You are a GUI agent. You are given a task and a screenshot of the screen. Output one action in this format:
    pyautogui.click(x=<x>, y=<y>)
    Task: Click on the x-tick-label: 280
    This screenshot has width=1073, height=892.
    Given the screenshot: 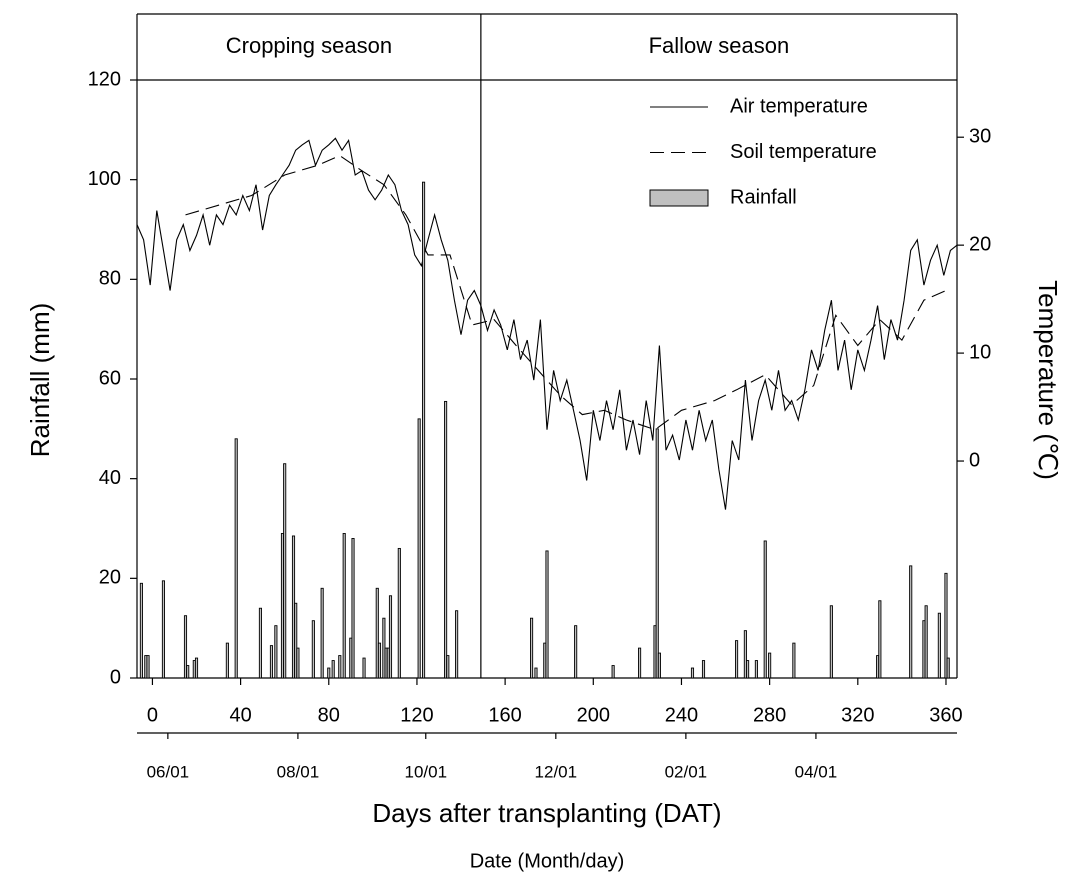 What is the action you would take?
    pyautogui.click(x=769, y=715)
    